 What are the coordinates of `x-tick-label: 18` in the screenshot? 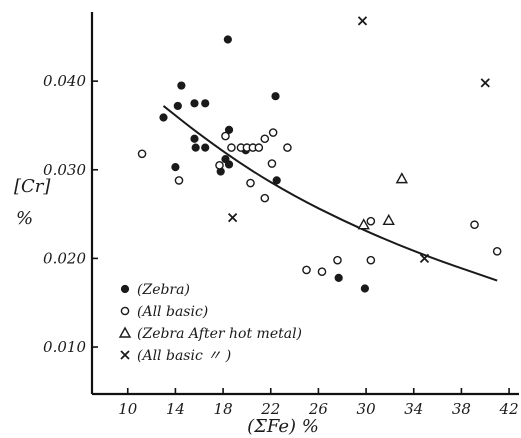 It's located at (223, 409).